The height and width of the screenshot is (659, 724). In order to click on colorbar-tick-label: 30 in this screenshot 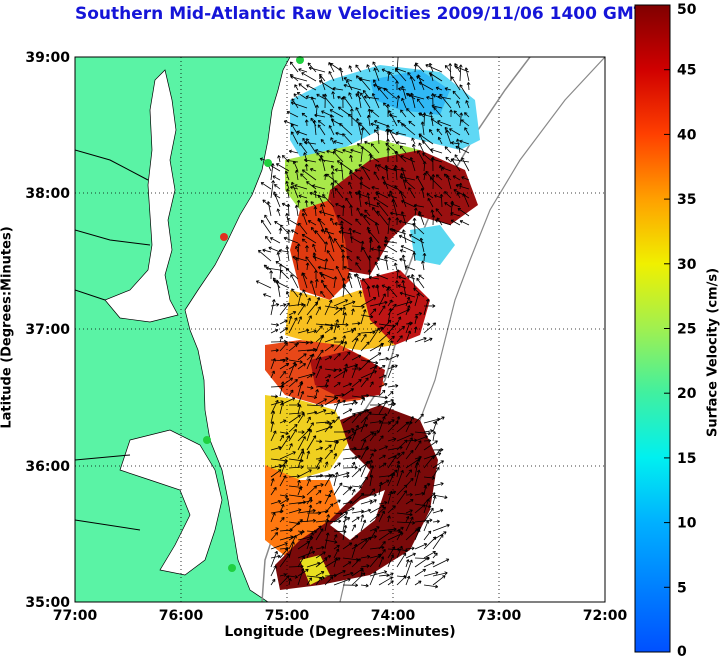, I will do `click(687, 265)`.